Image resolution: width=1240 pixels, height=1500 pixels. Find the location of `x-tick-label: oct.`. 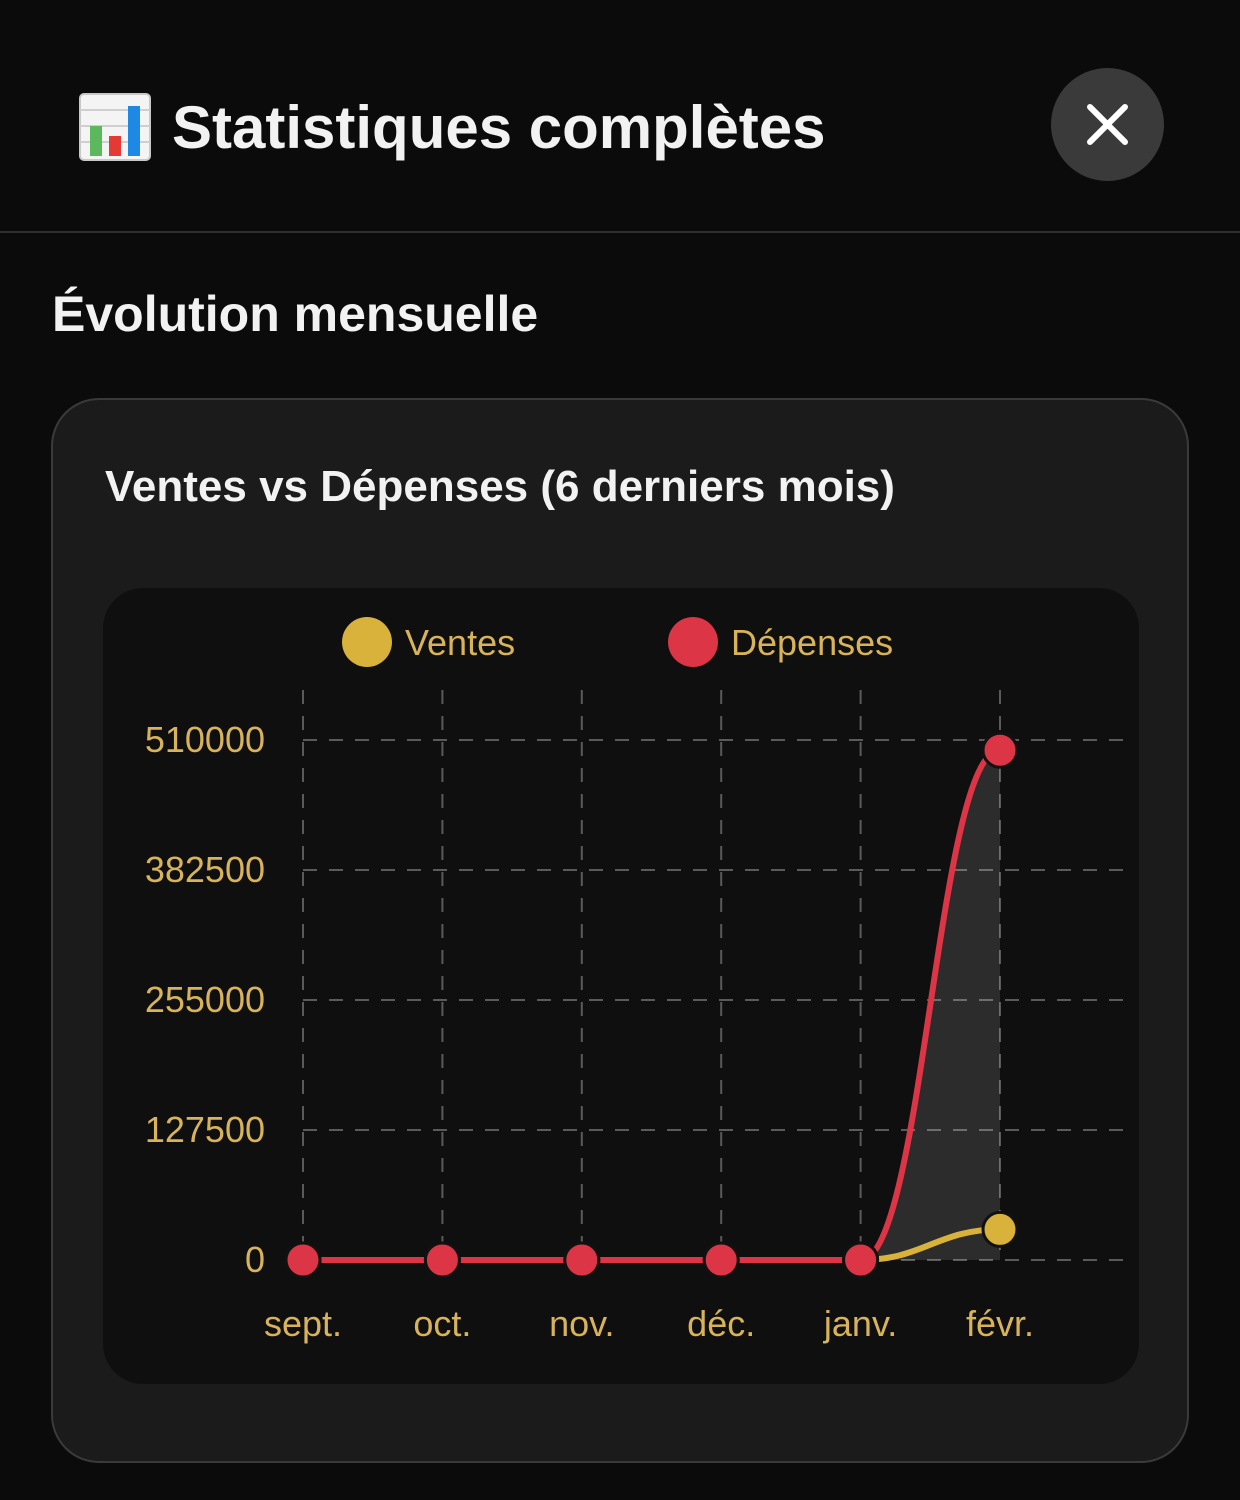

x-tick-label: oct. is located at coordinates (442, 1323).